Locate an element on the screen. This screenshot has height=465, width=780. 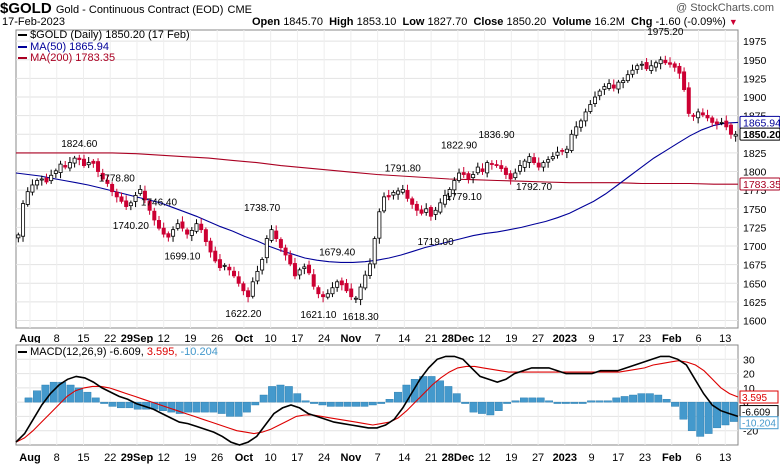
price-tick-label: 1975 is located at coordinates (755, 42).